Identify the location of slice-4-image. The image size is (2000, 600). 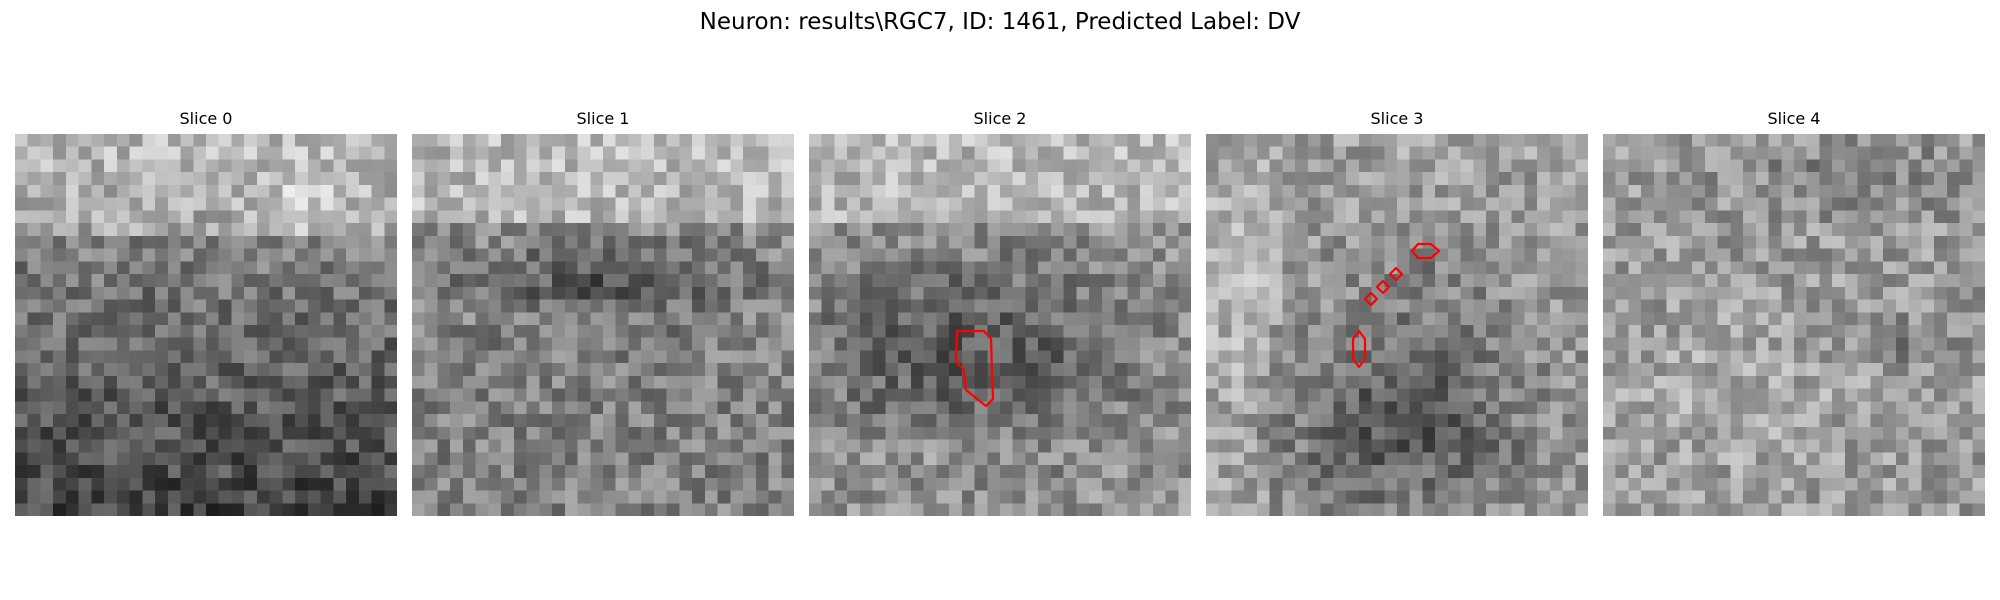
(1794, 325).